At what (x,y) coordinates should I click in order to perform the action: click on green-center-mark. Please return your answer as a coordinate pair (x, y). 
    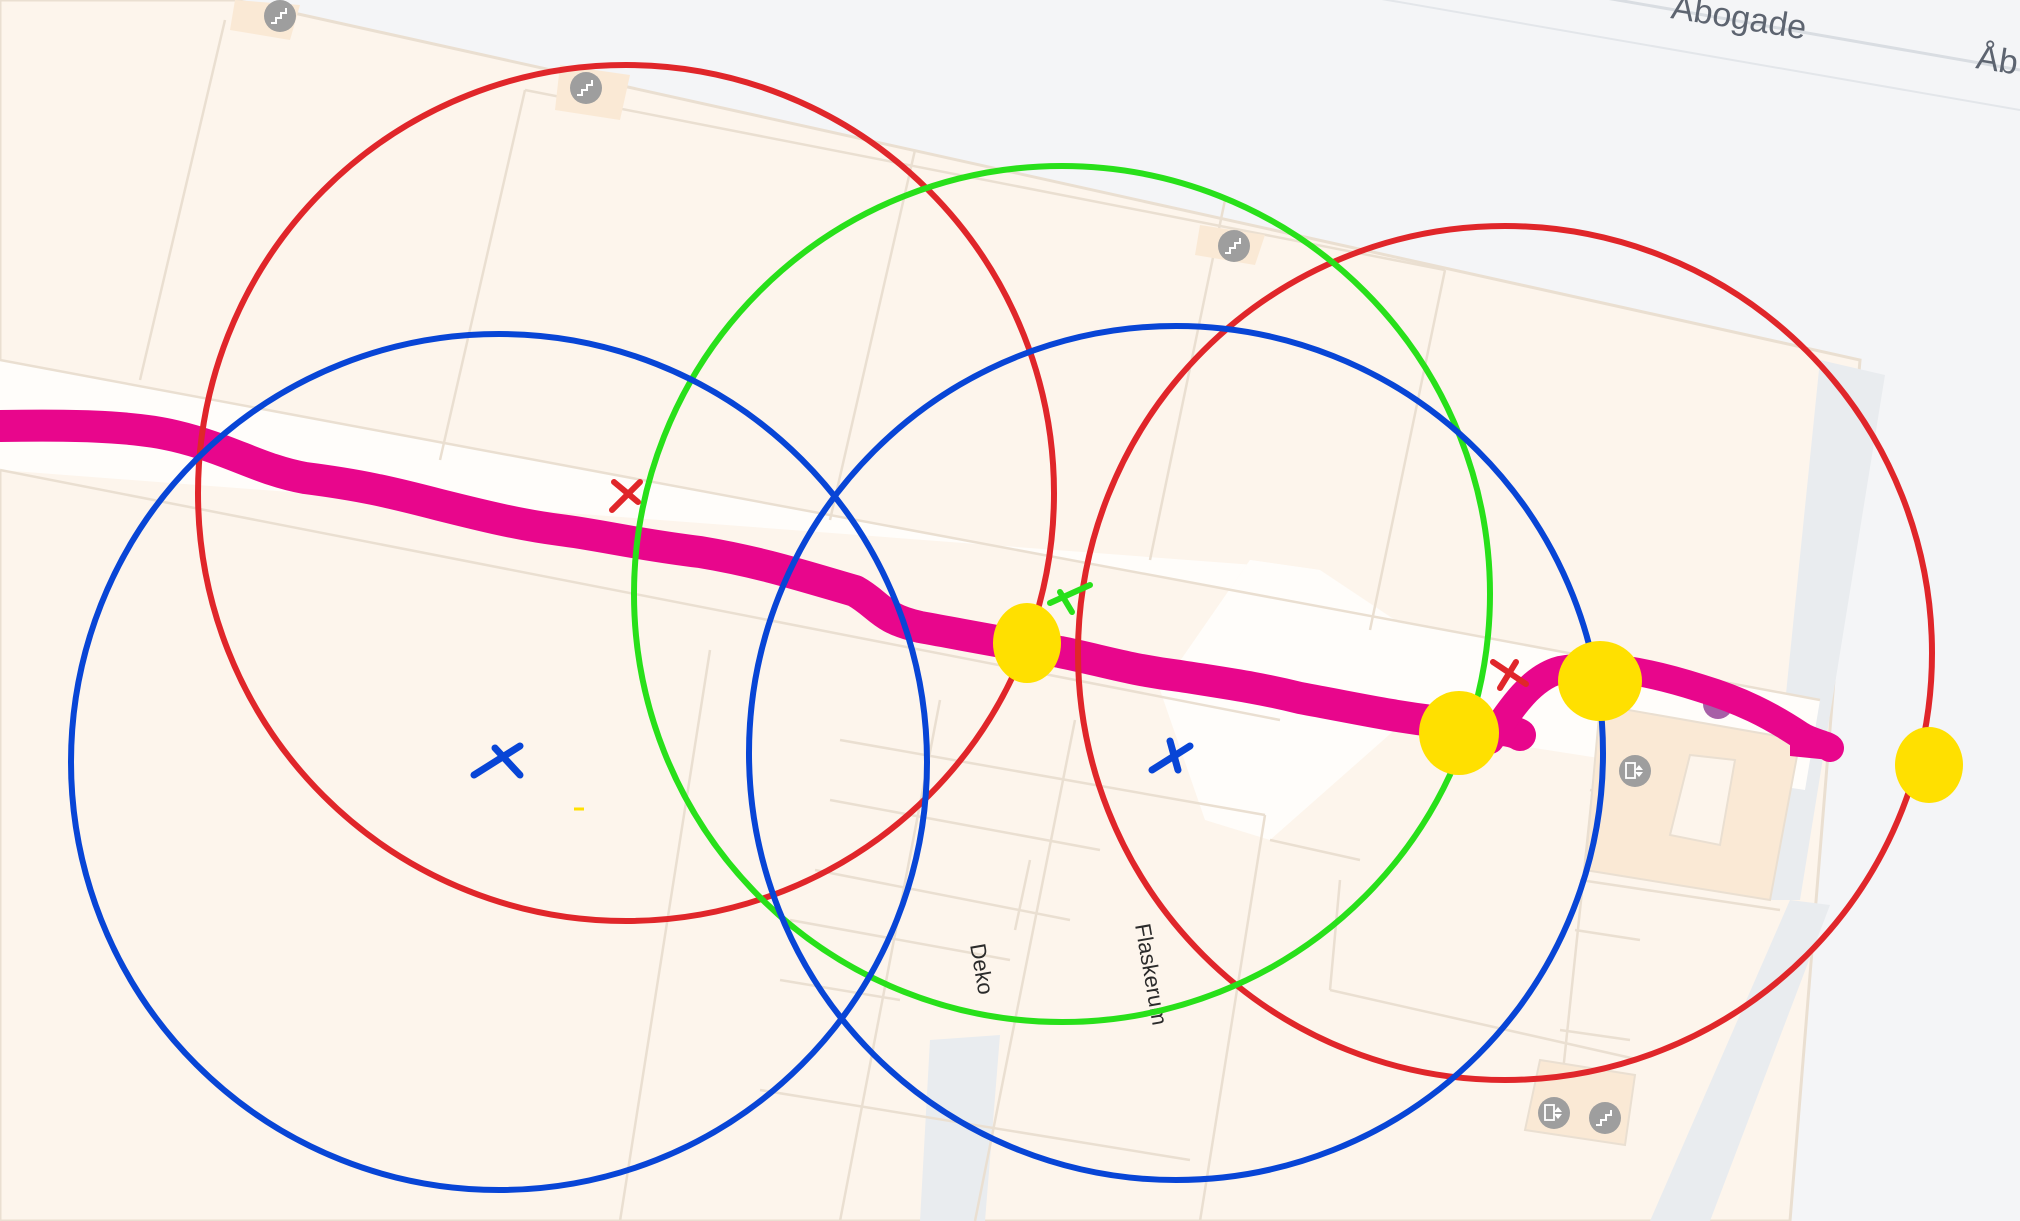
    Looking at the image, I should click on (1070, 598).